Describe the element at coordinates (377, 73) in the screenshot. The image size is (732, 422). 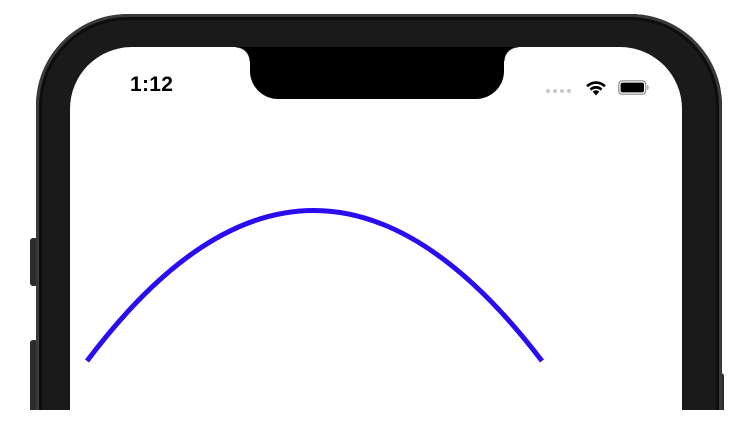
I see `notch` at that location.